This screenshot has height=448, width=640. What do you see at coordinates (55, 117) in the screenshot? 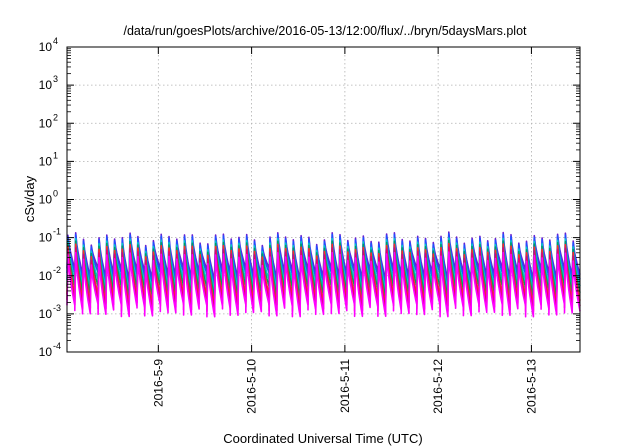
I see `y-tick-exponent: 2` at bounding box center [55, 117].